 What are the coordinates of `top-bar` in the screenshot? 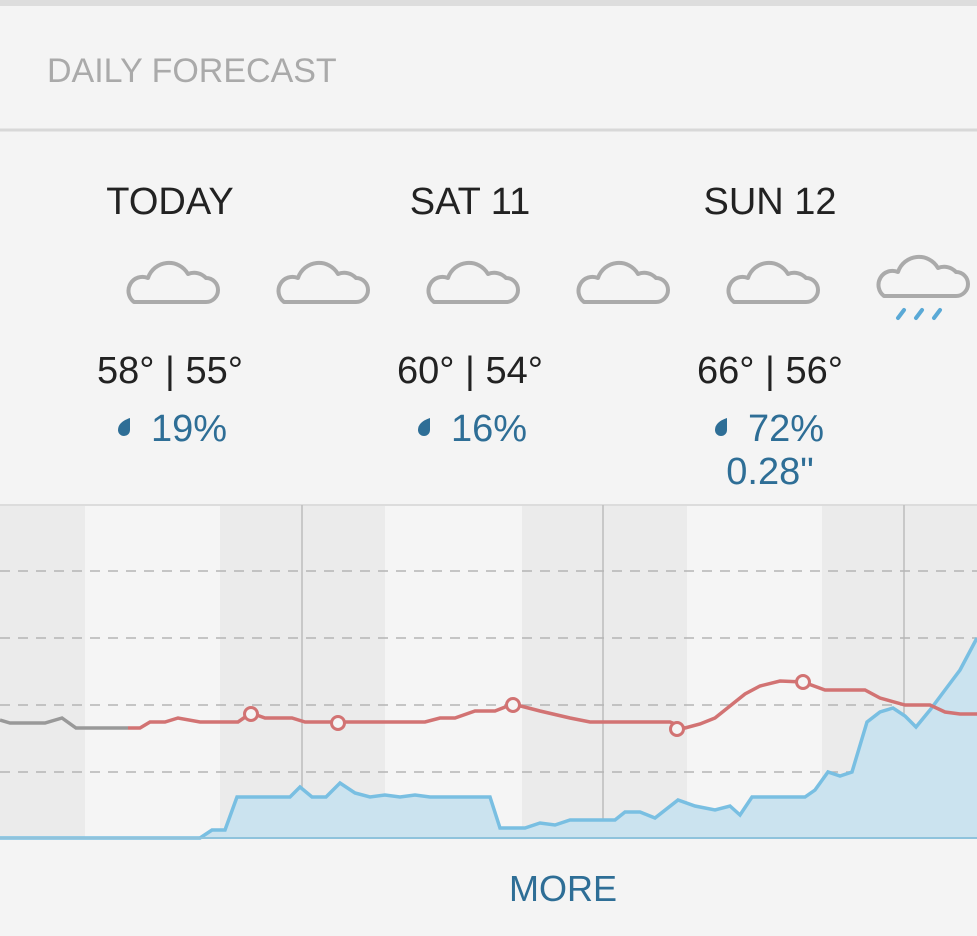 It's located at (488, 3).